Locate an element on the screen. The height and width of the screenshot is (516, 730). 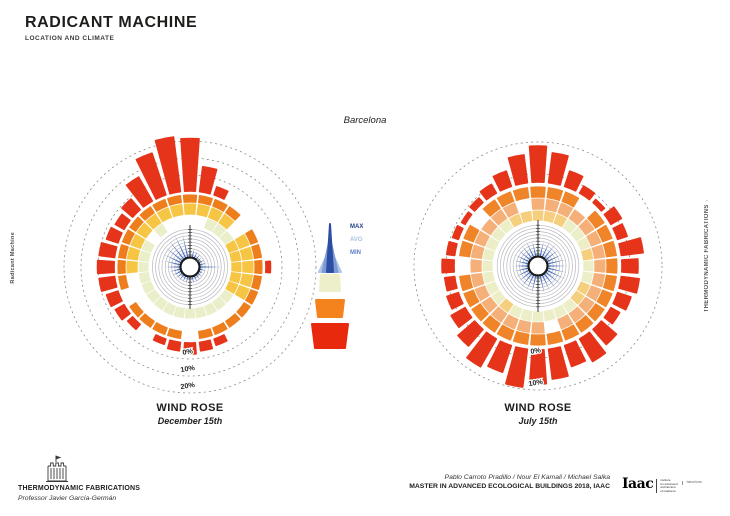
header: RADICANT MACHINE LOCATION AND CLIMATE is located at coordinates (111, 28).